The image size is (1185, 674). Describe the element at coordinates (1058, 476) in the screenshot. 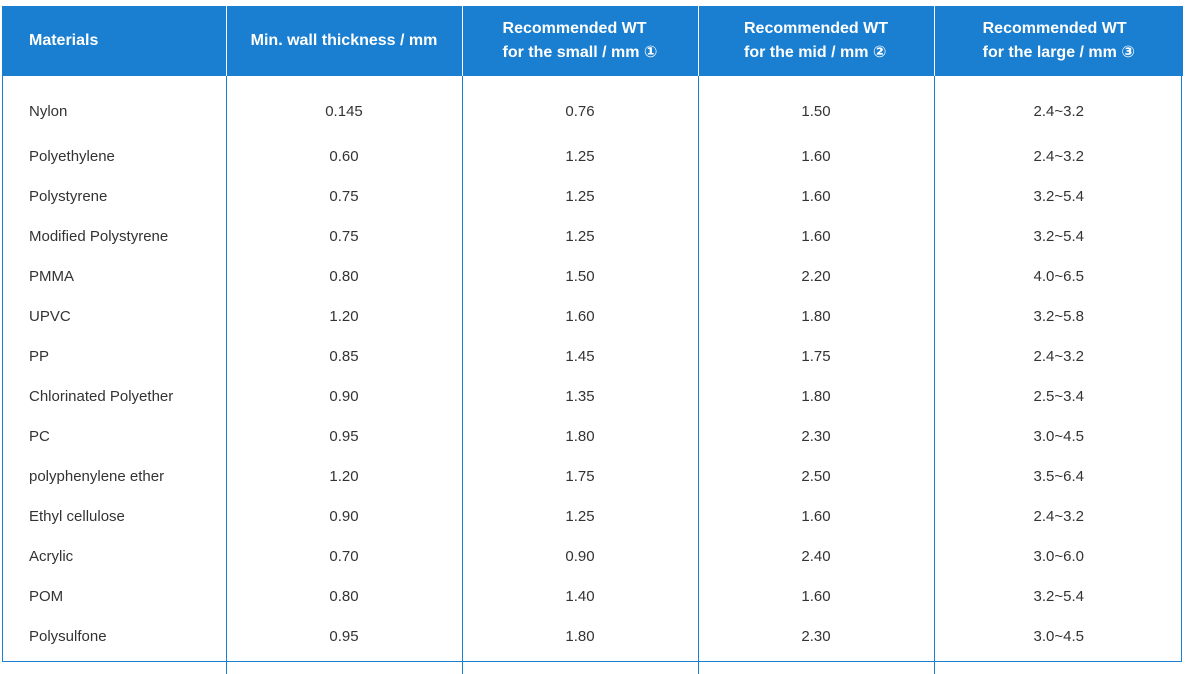

I see `cell-recommended-large: 3.5~6.4` at that location.